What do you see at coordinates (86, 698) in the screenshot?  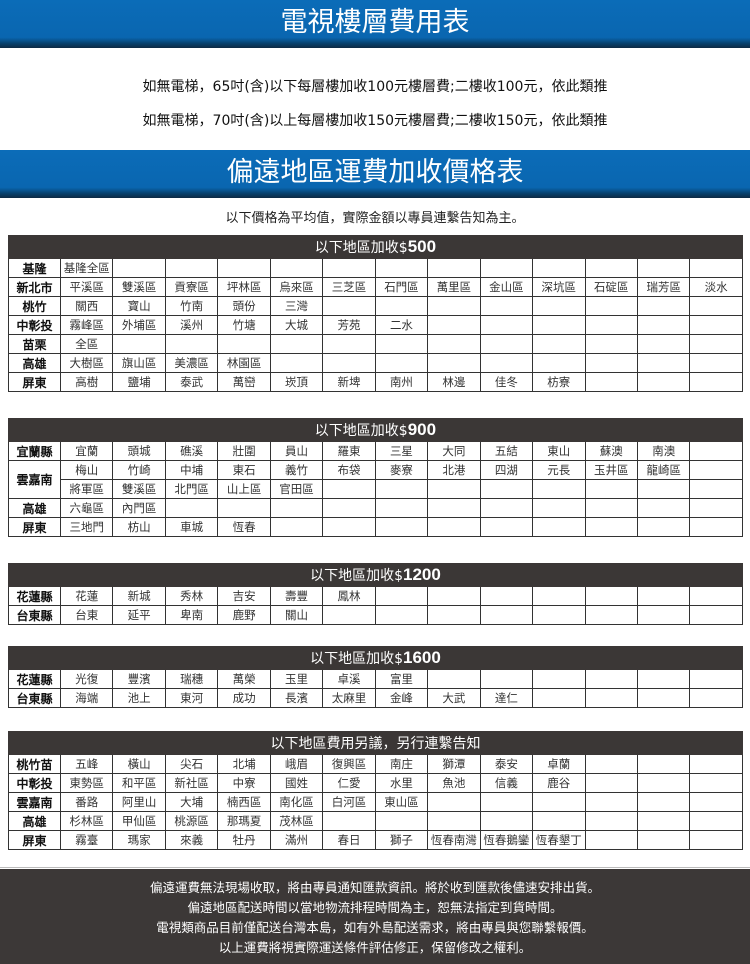 I see `district-cell: 海端` at bounding box center [86, 698].